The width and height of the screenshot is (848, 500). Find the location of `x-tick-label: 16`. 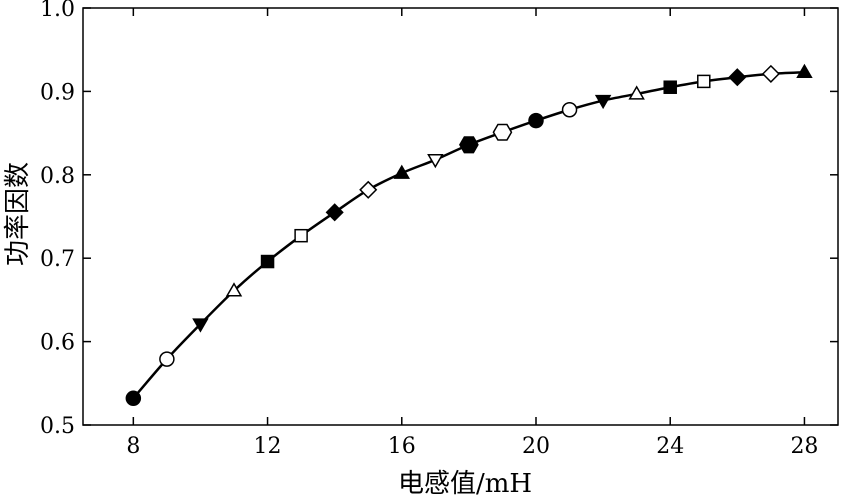

x-tick-label: 16 is located at coordinates (402, 446).